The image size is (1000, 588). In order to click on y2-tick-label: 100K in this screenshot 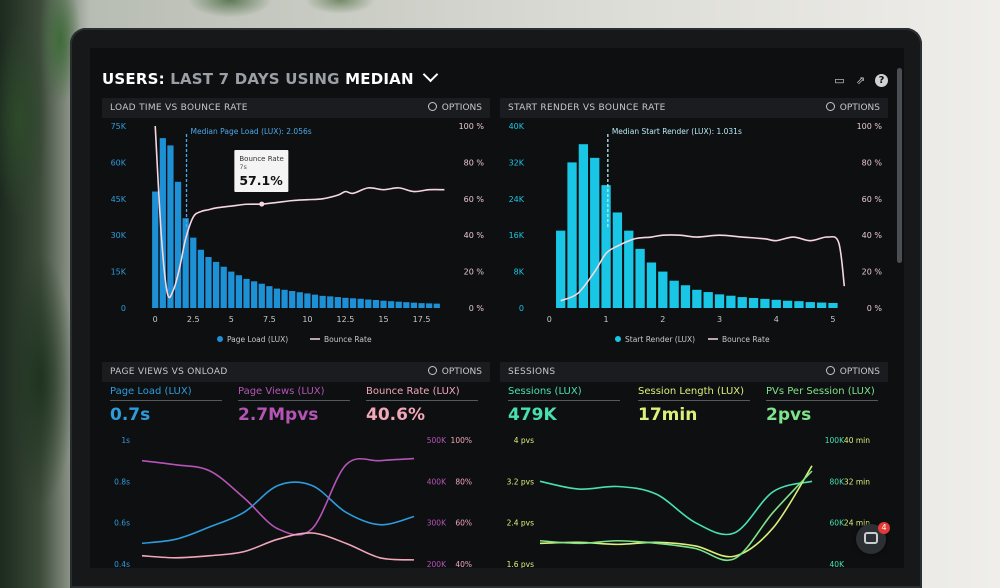, I will do `click(835, 440)`.